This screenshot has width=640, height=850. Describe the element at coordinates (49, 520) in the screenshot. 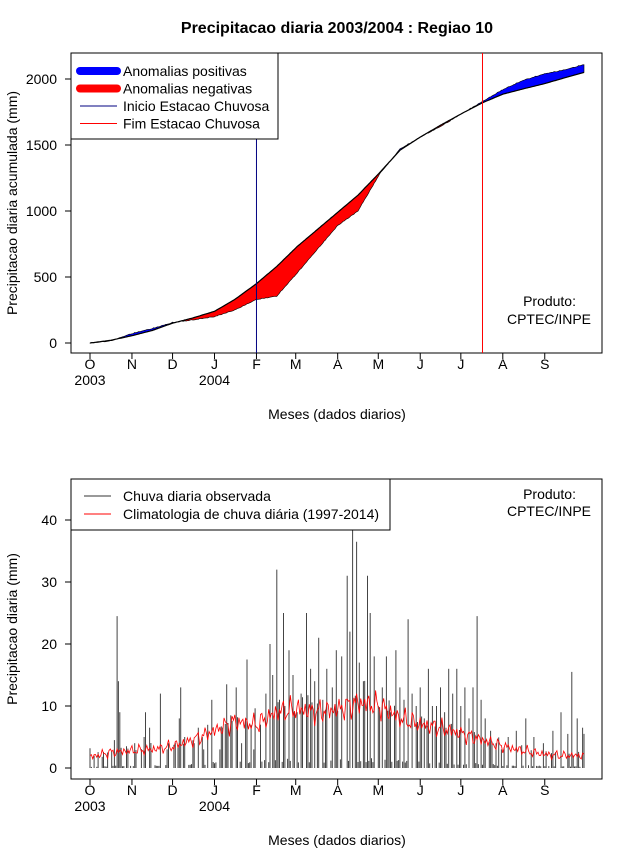

I see `y-tick-label: 40` at that location.